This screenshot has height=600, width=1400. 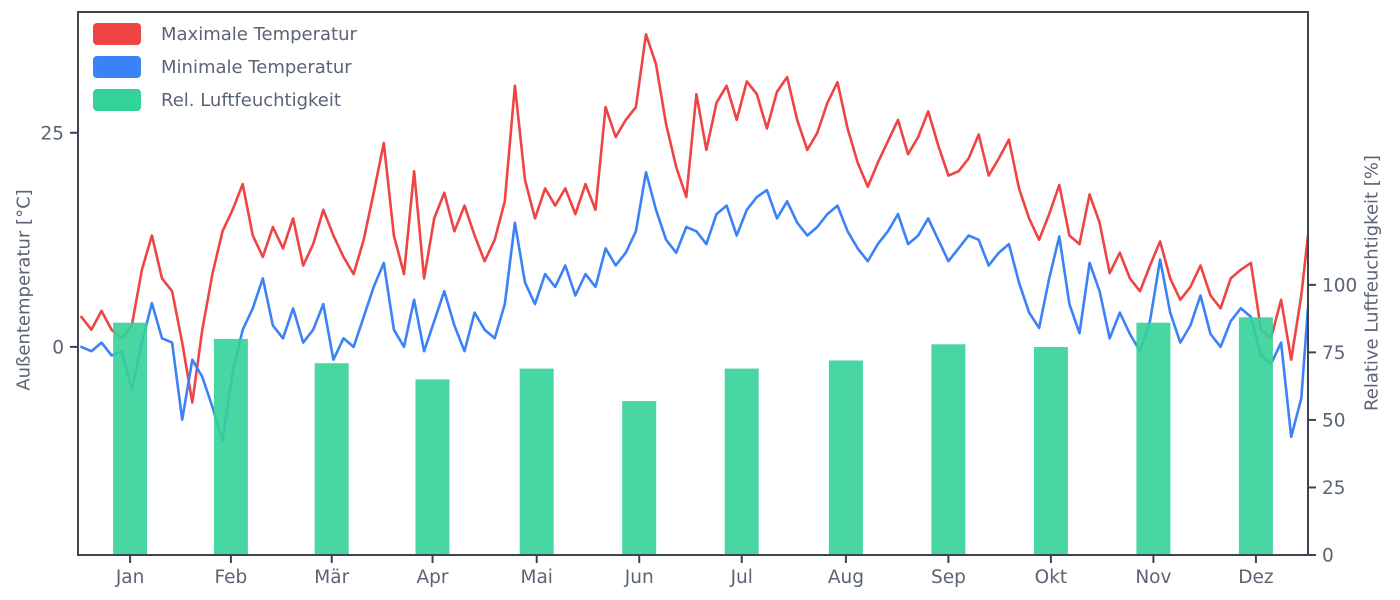 What do you see at coordinates (537, 577) in the screenshot?
I see `x-tick-label-mai: Mai` at bounding box center [537, 577].